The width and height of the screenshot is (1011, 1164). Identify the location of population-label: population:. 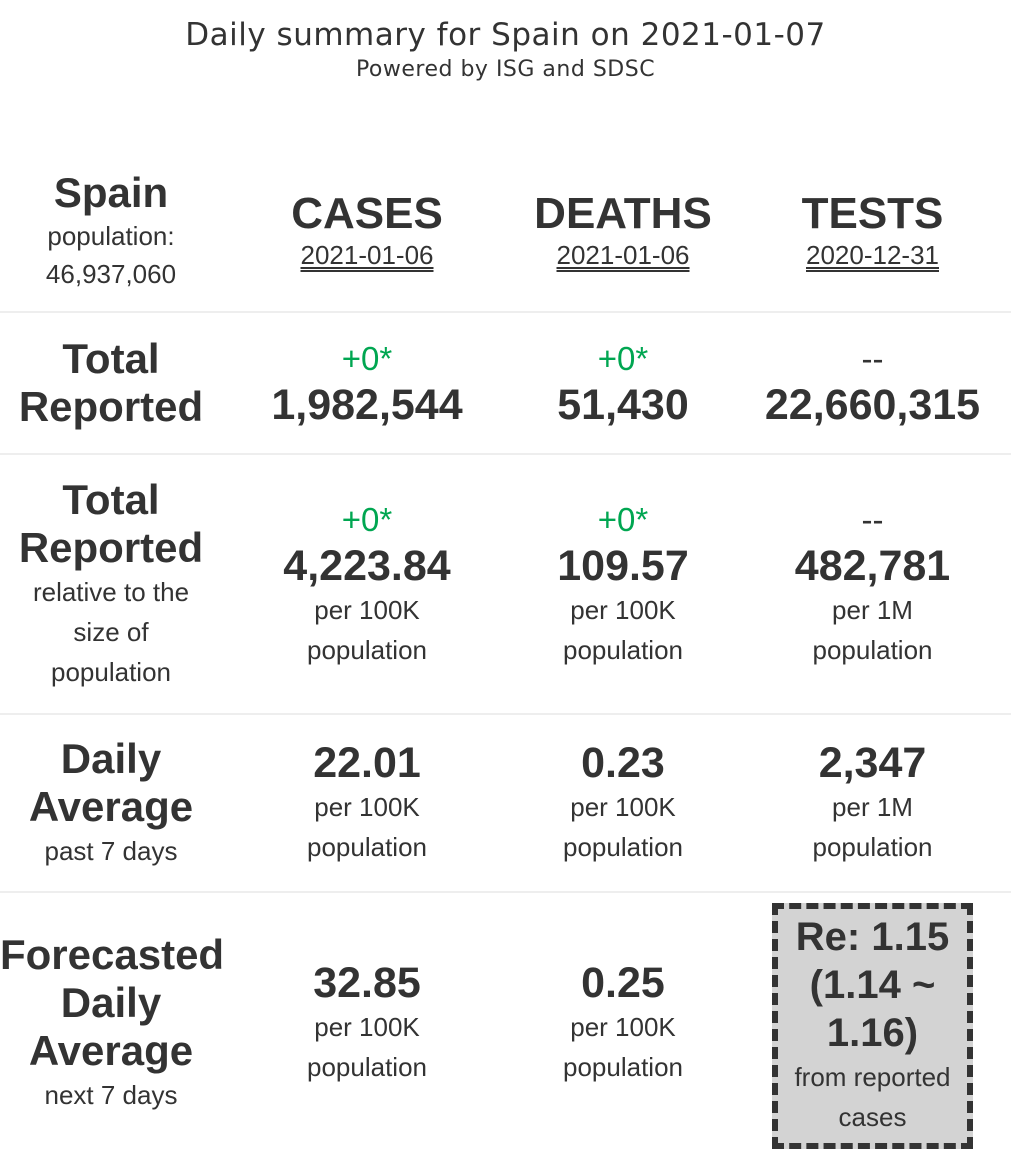
(111, 235).